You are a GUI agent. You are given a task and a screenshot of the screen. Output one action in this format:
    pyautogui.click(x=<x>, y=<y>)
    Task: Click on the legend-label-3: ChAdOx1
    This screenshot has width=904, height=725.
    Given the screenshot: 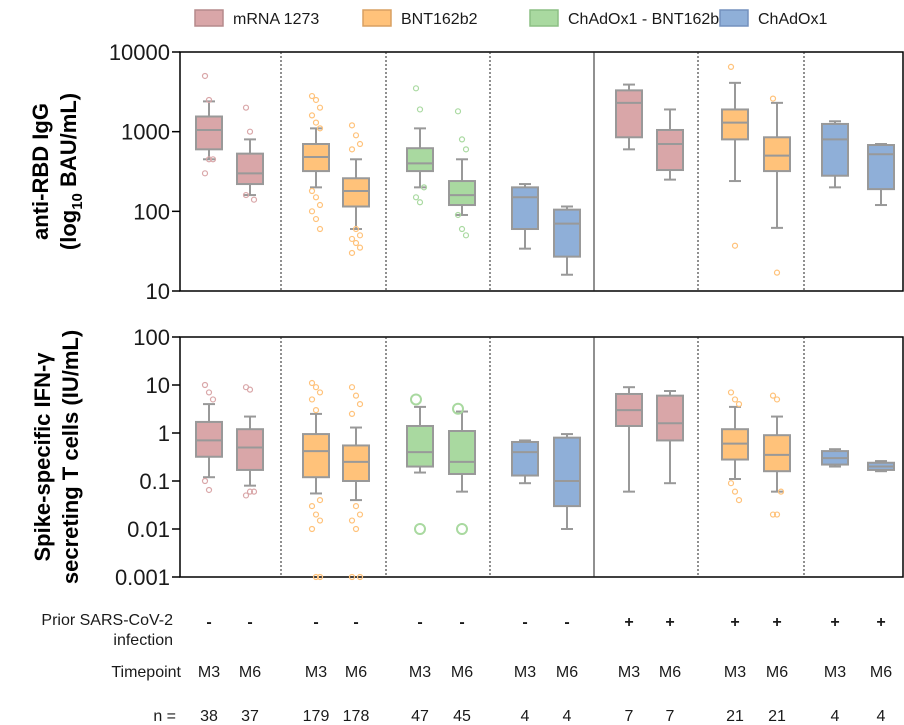 What is the action you would take?
    pyautogui.click(x=792, y=19)
    